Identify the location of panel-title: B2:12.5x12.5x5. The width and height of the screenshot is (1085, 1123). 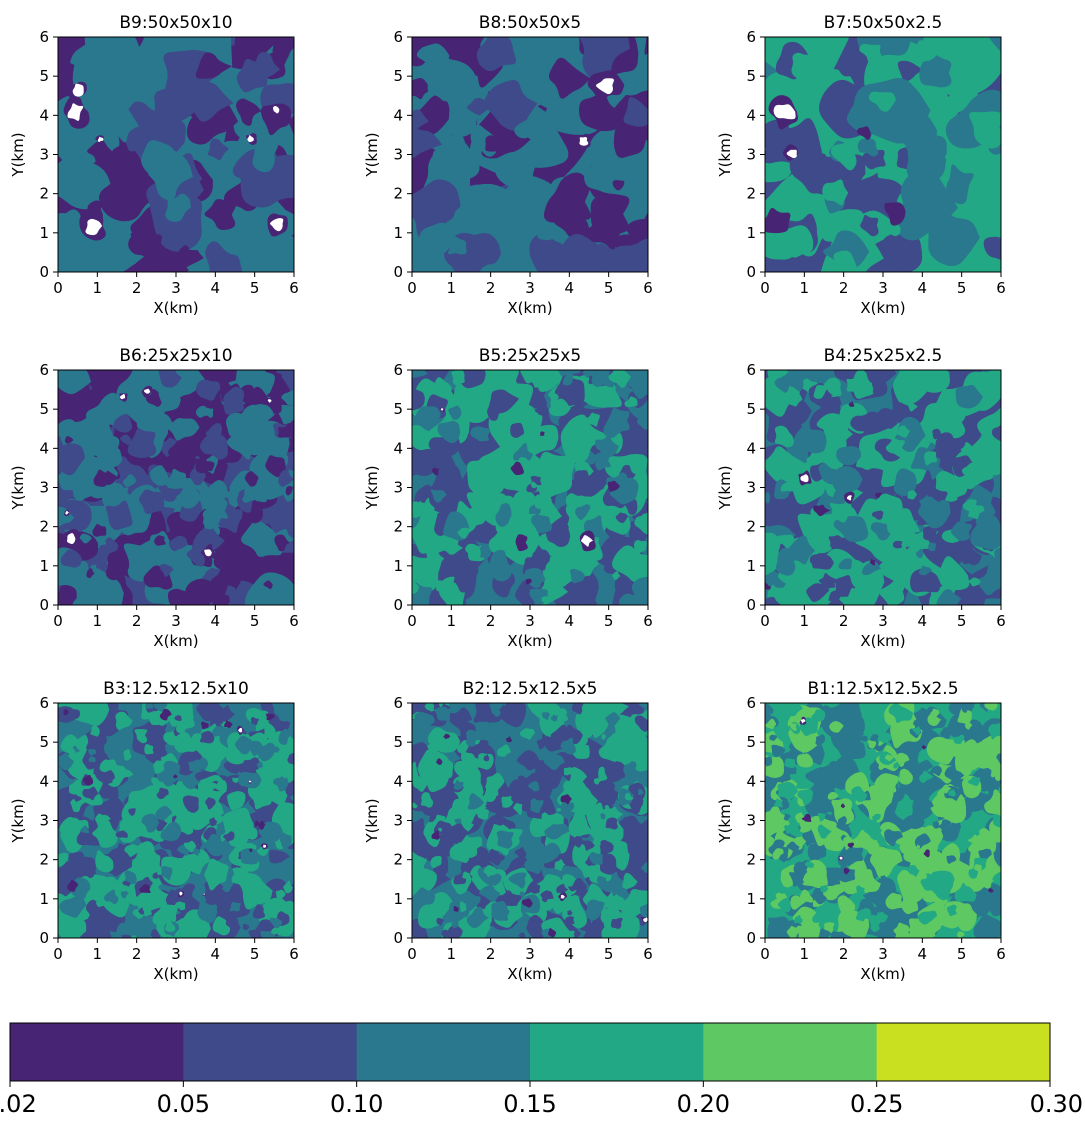
(530, 689).